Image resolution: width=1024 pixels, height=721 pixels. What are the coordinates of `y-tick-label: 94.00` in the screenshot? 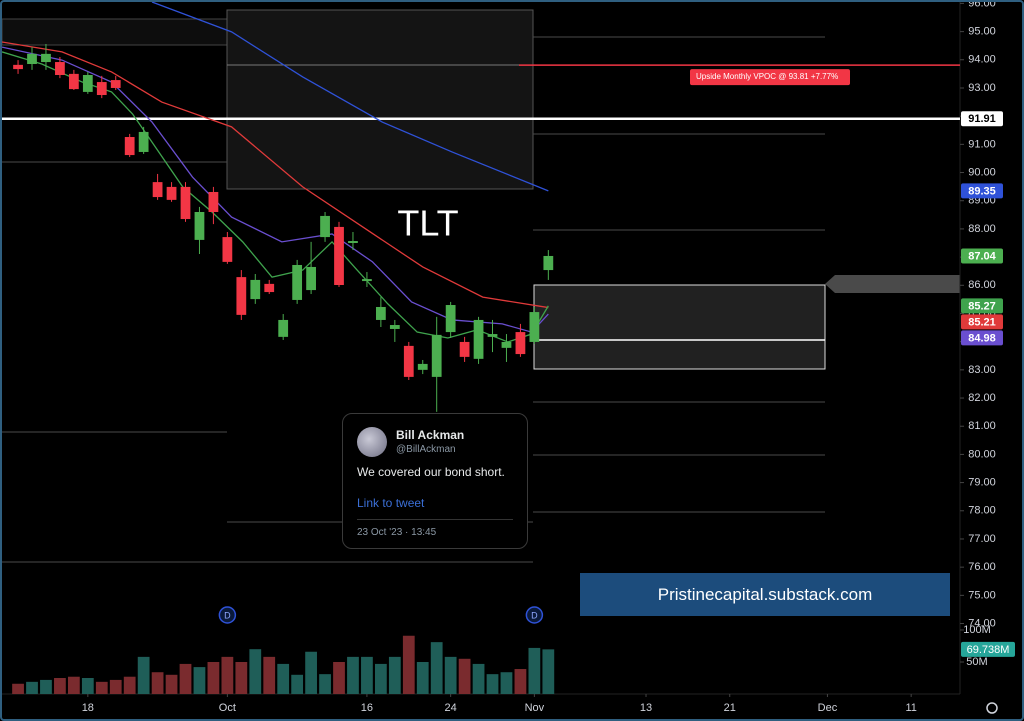 It's located at (982, 60).